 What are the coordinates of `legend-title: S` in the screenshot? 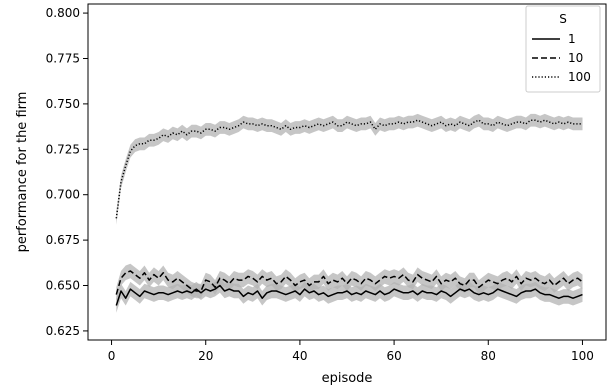 It's located at (563, 19).